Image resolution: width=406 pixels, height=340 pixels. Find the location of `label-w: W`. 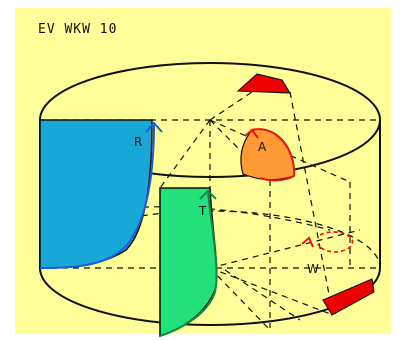

label-w: W is located at coordinates (313, 269).